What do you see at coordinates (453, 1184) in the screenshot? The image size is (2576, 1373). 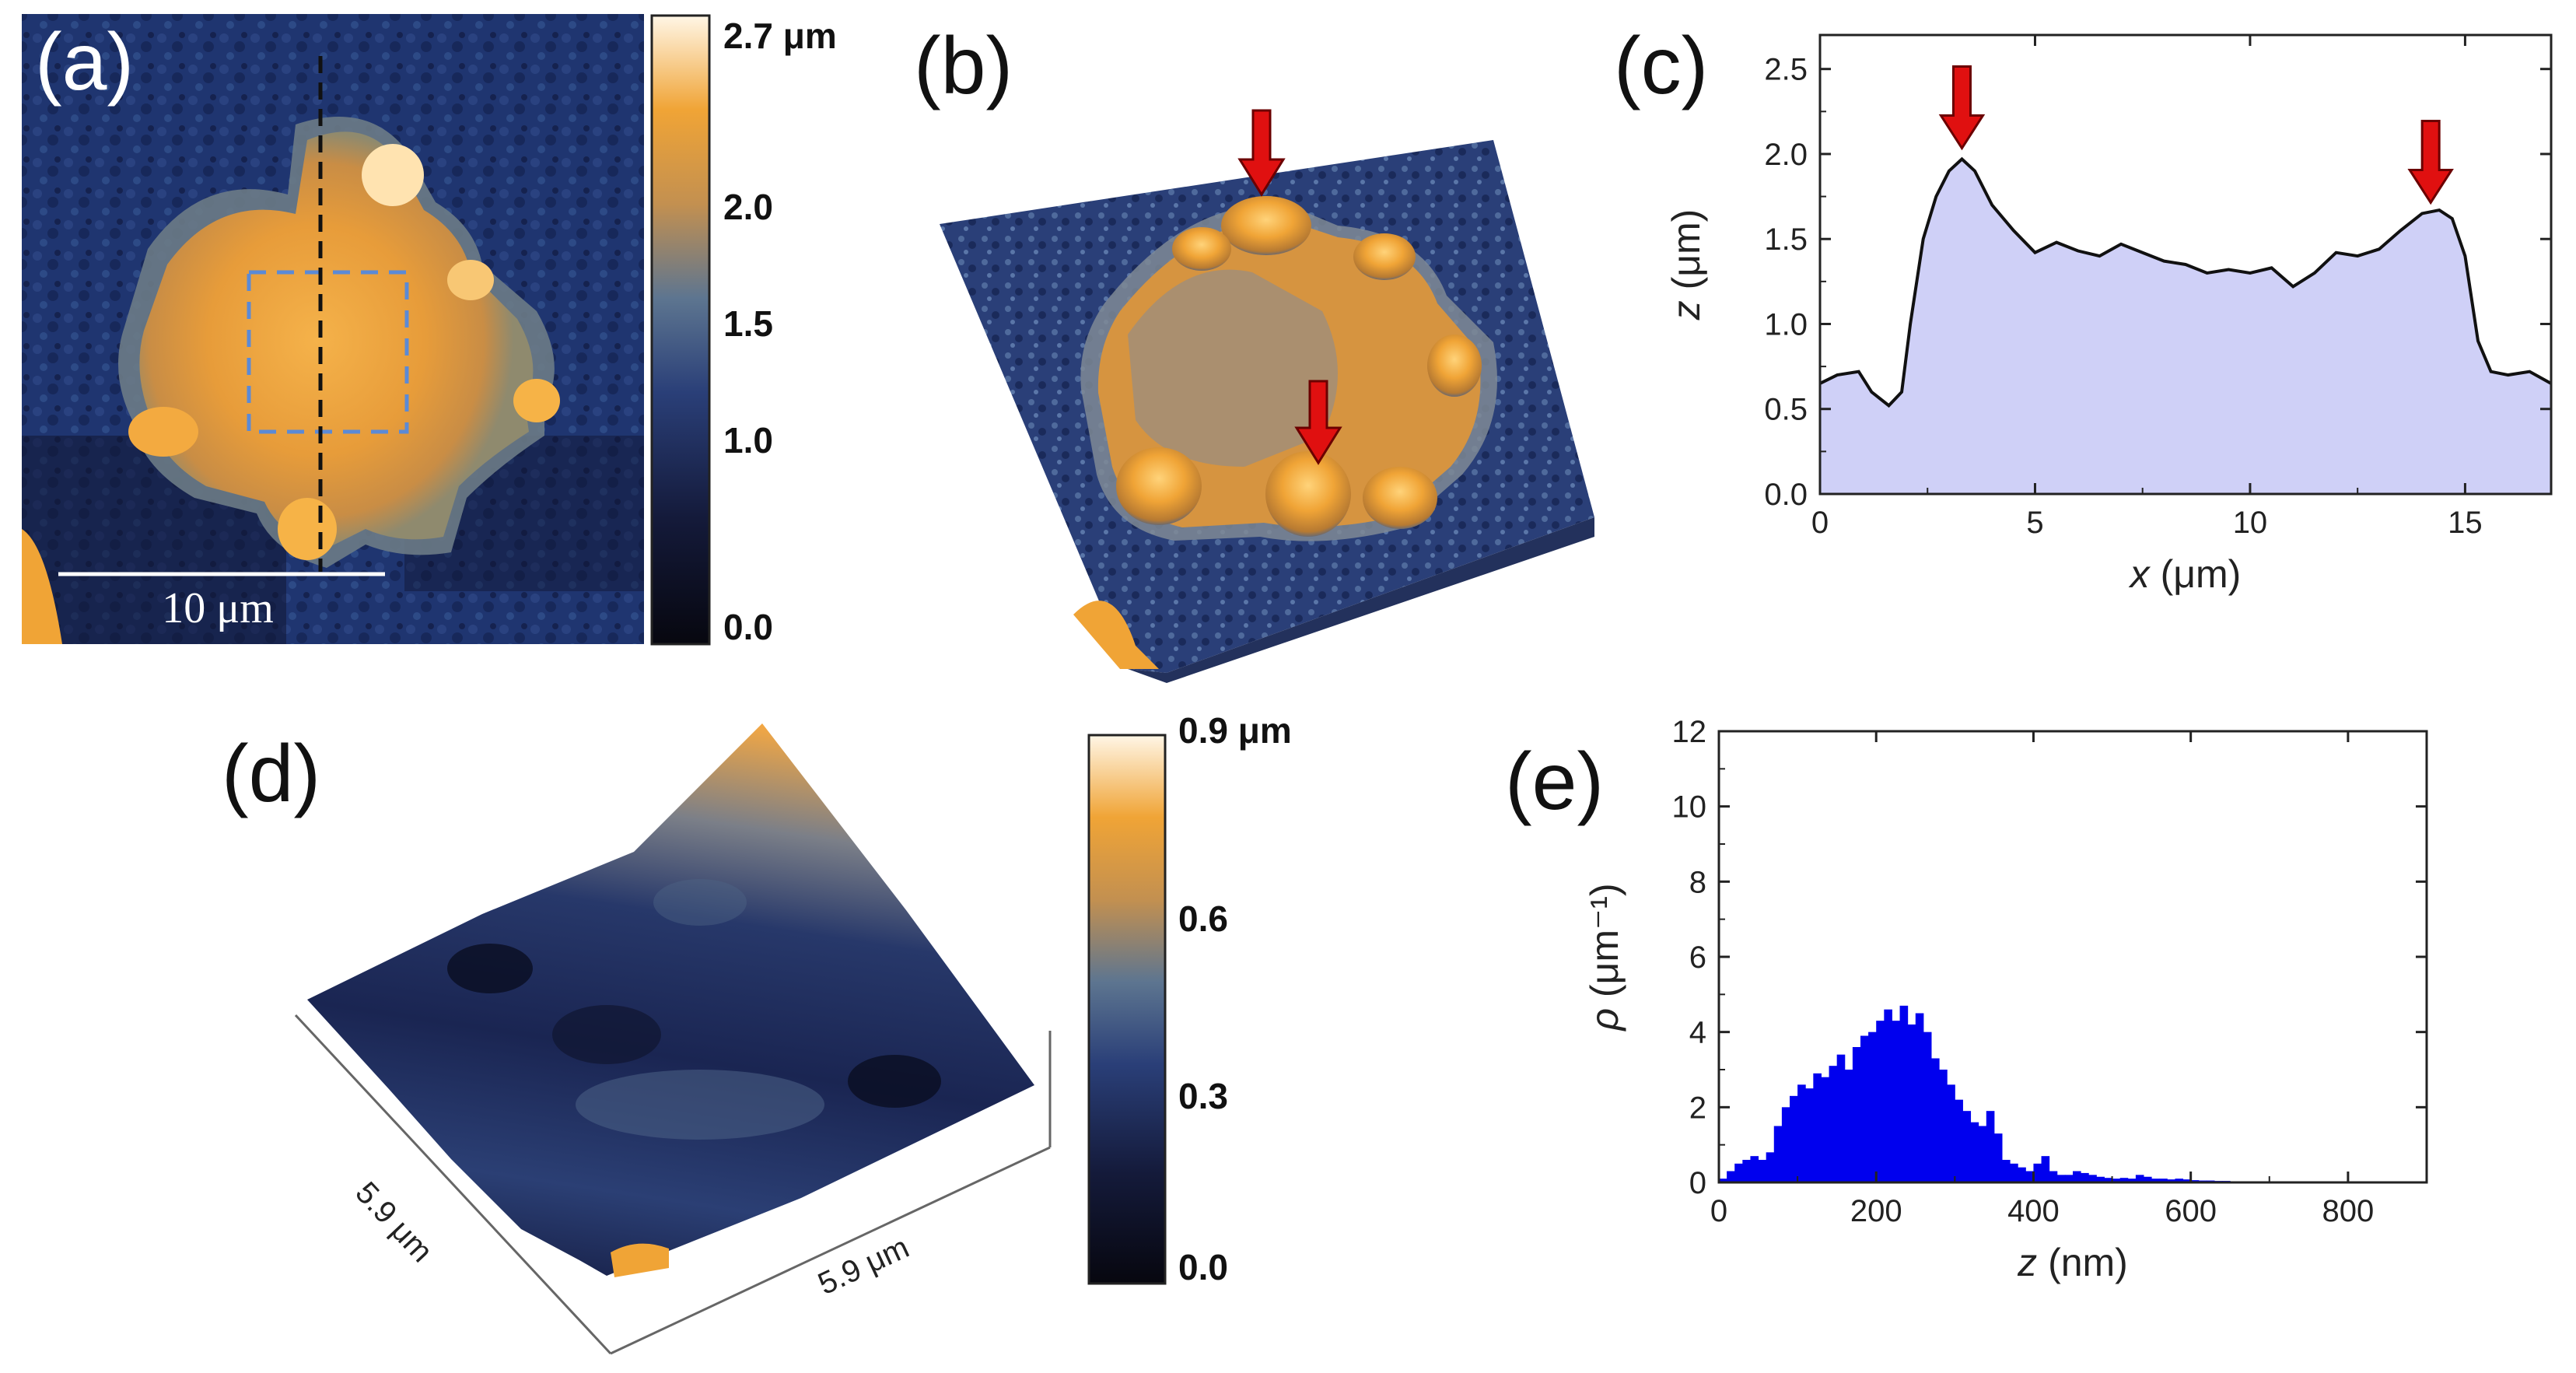 I see `axis-d-x` at bounding box center [453, 1184].